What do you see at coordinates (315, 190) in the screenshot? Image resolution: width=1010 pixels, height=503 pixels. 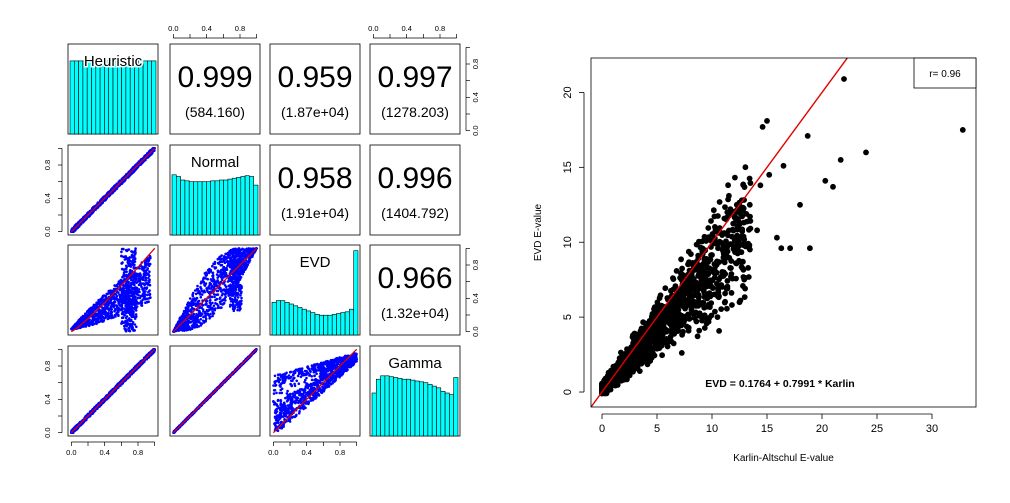 I see `panel-r1-c2: 0.958(1.91e+04)` at bounding box center [315, 190].